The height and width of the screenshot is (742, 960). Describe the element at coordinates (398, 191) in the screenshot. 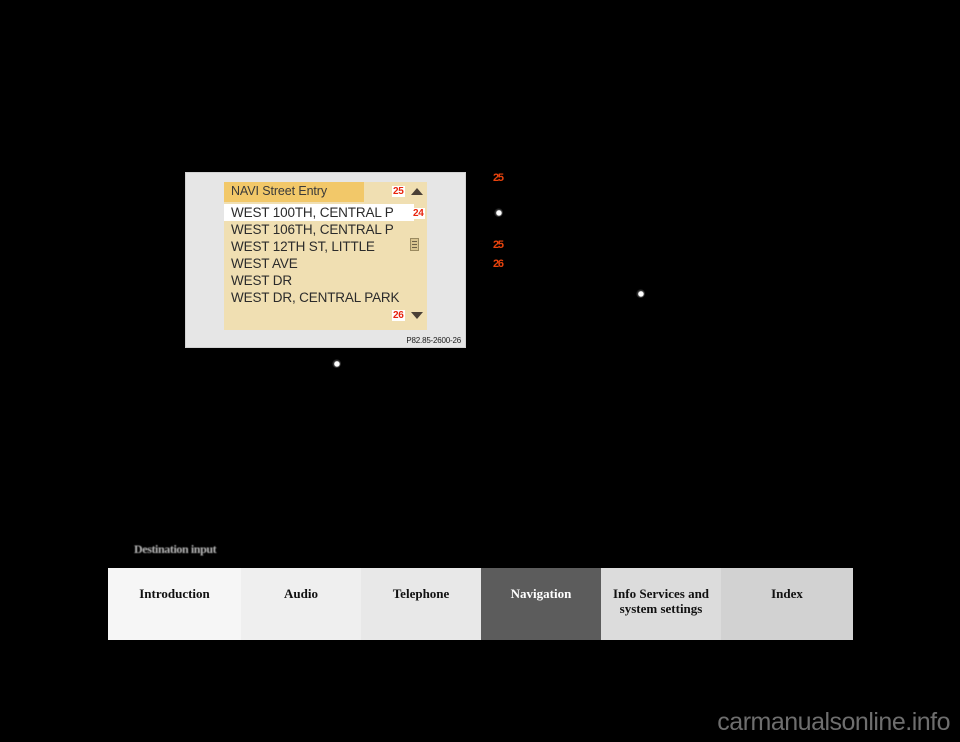

I see `callout-marker-25: 25` at that location.